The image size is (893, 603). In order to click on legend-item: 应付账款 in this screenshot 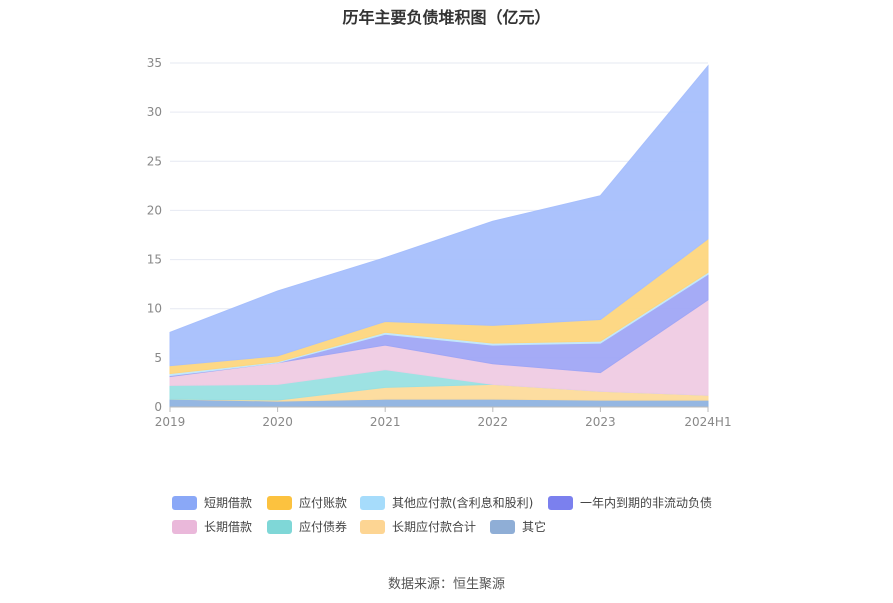, I will do `click(307, 502)`.